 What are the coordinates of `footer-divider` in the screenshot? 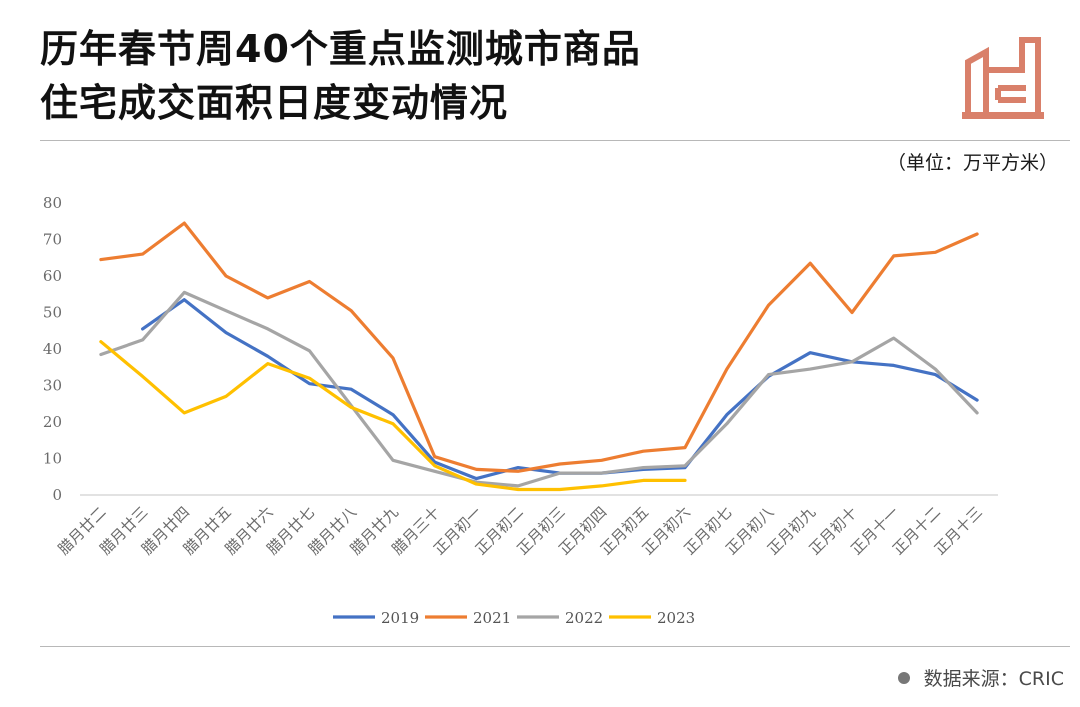 It's located at (555, 646).